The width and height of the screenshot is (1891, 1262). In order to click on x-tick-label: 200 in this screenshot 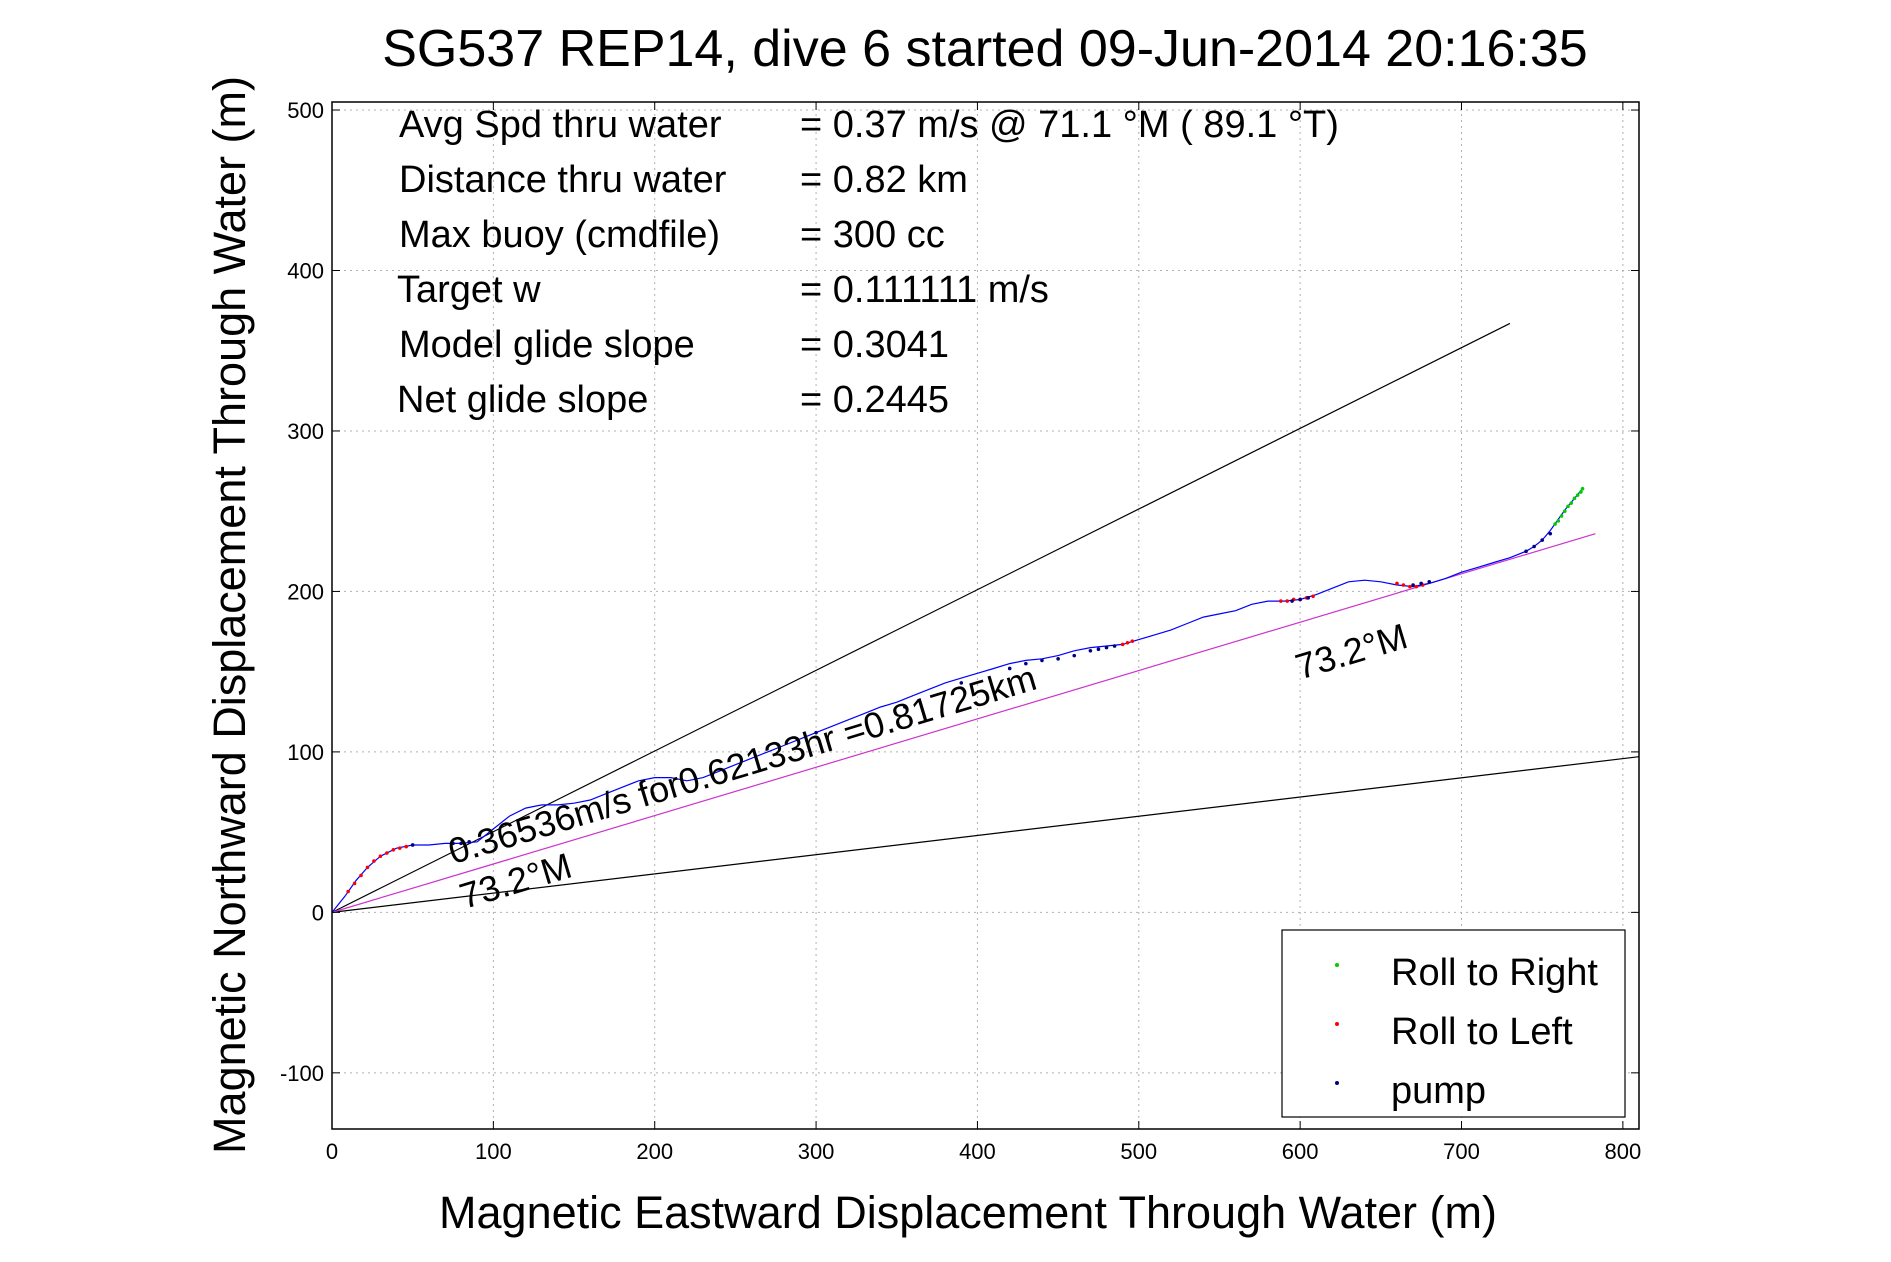, I will do `click(654, 1151)`.